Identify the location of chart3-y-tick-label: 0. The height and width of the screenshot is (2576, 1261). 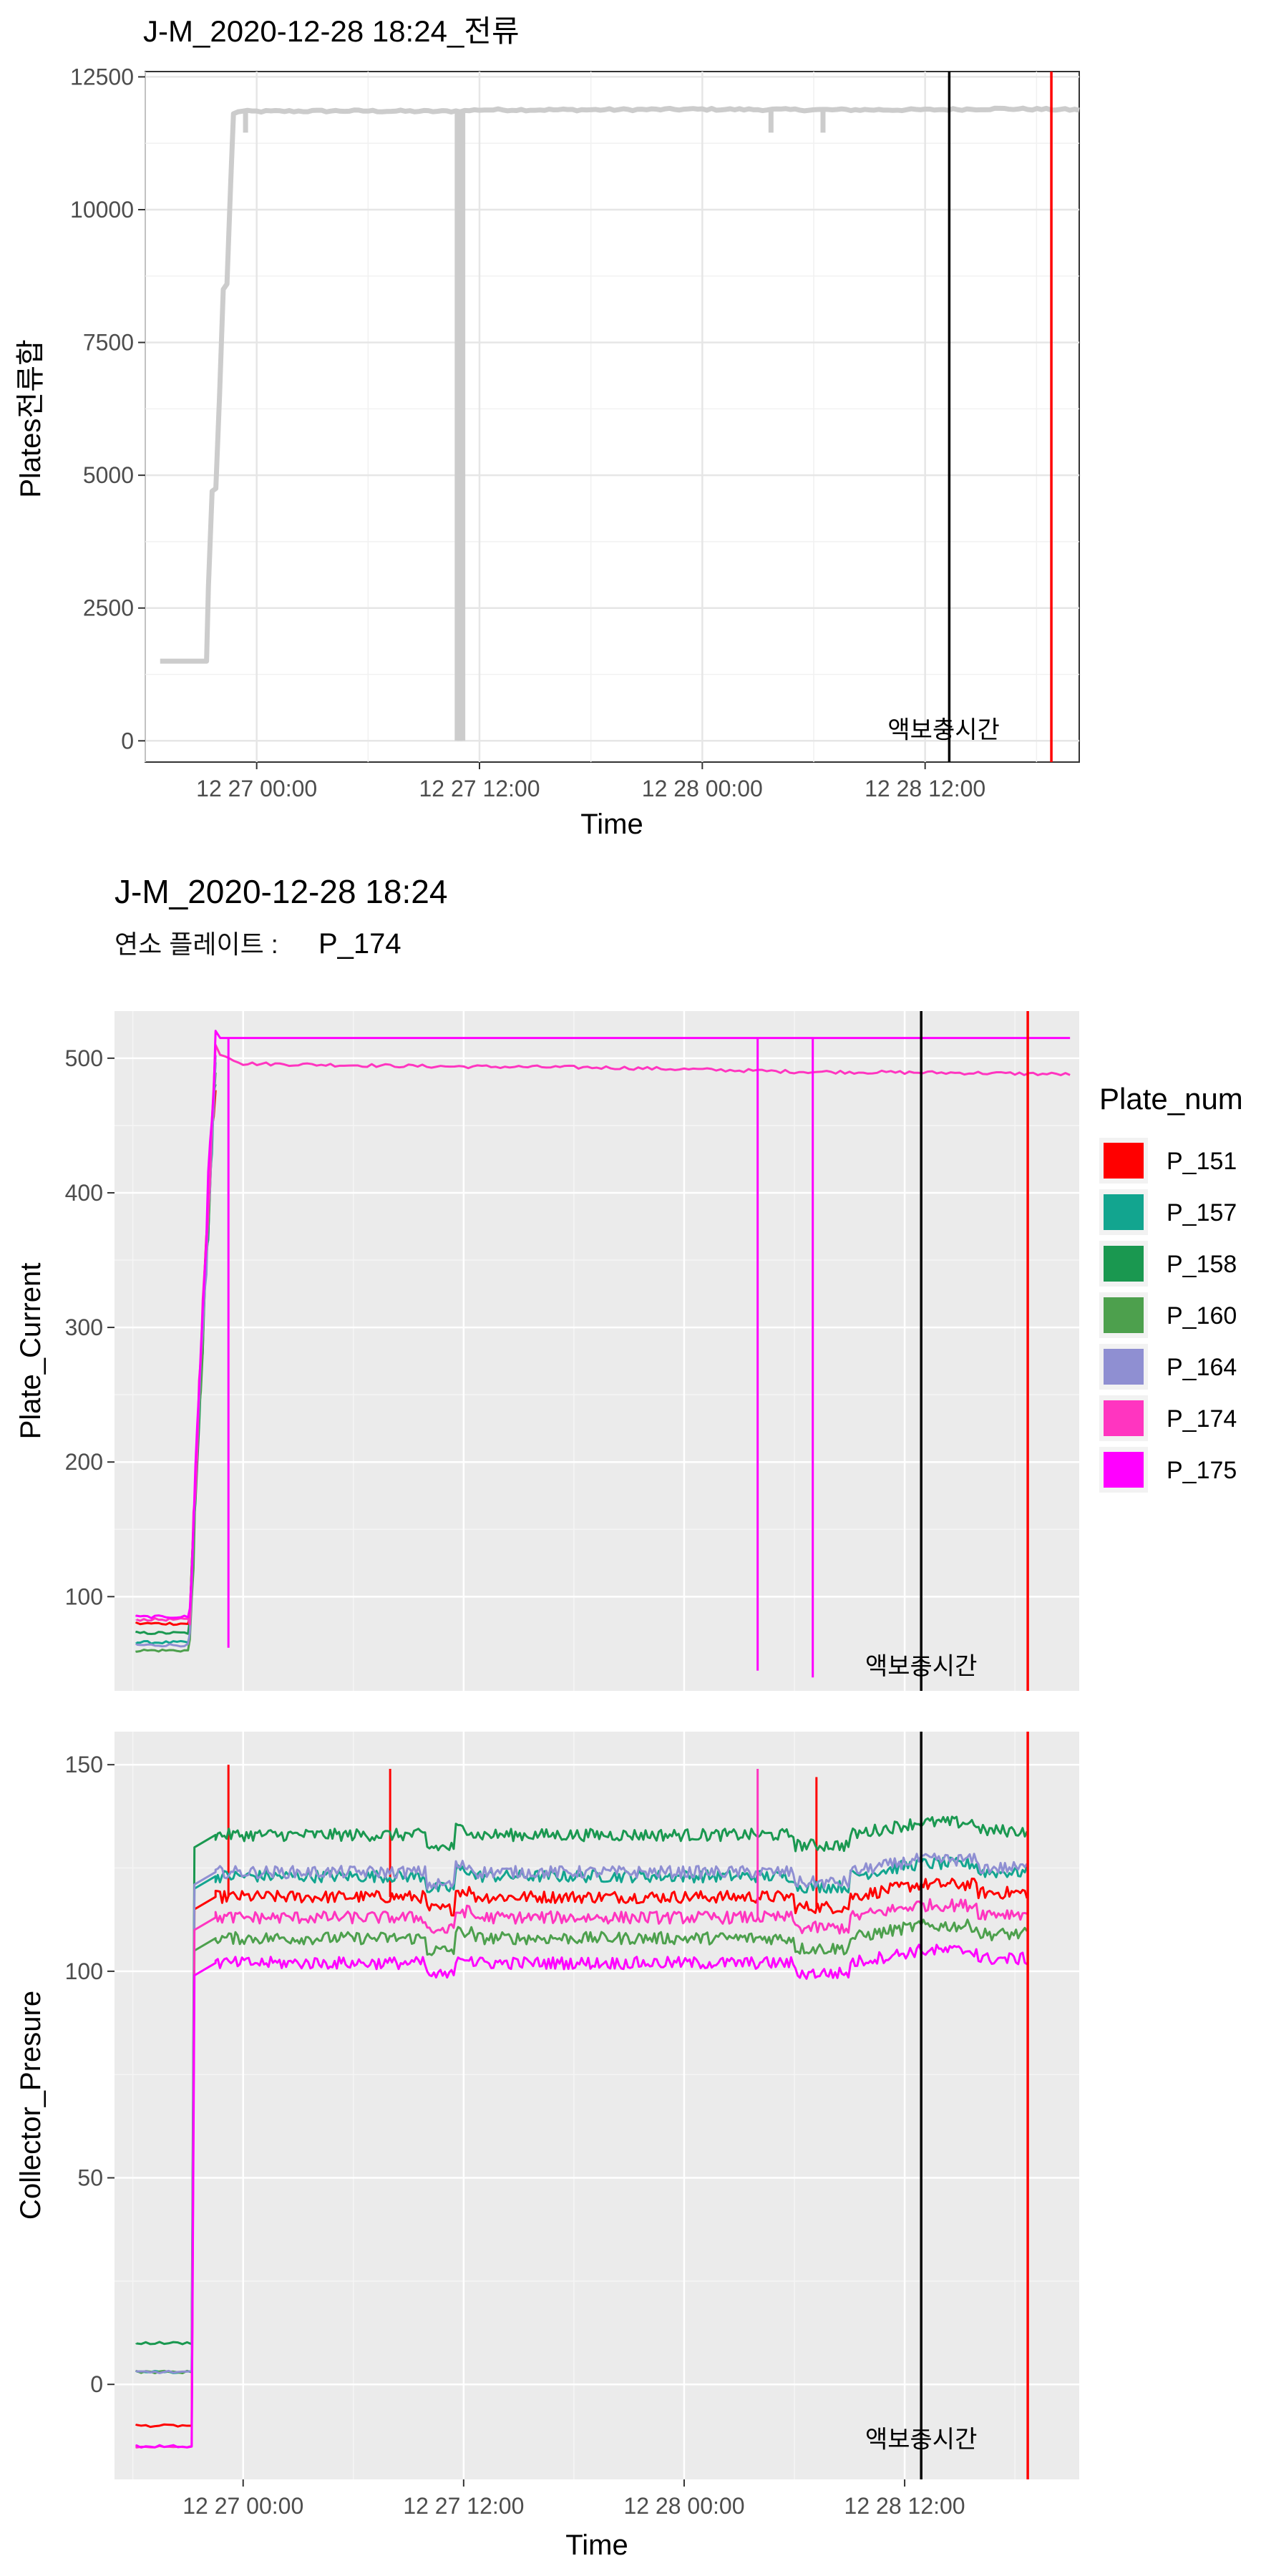
(96, 2384).